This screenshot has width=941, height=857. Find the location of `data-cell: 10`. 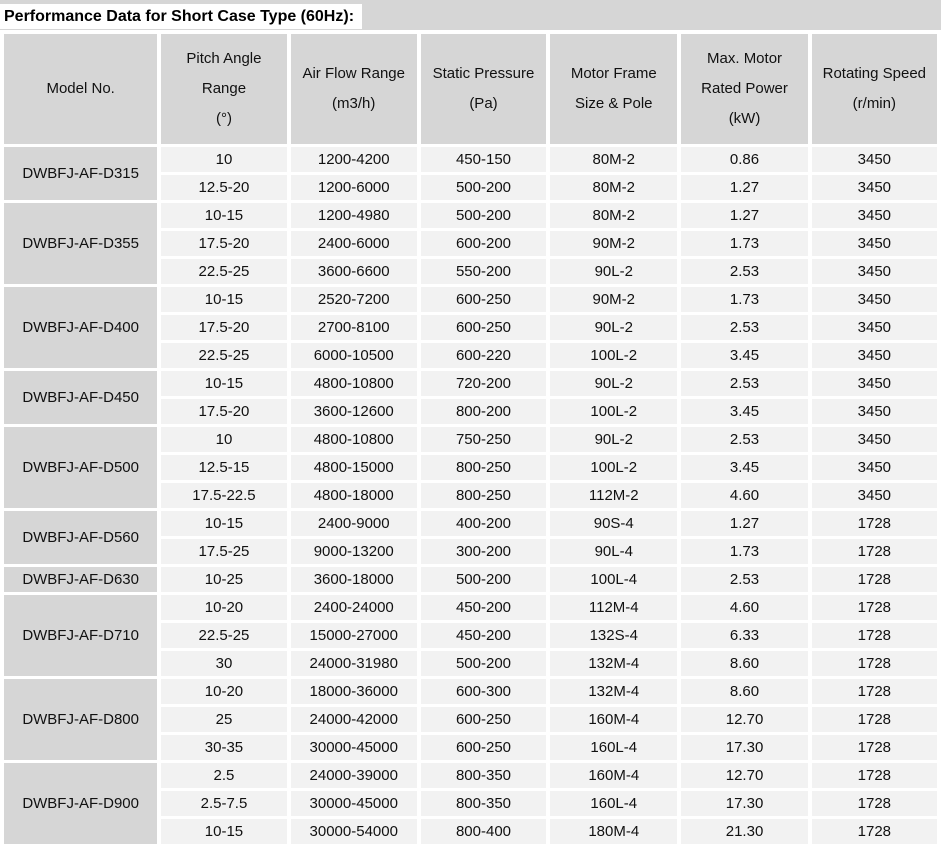

data-cell: 10 is located at coordinates (224, 159).